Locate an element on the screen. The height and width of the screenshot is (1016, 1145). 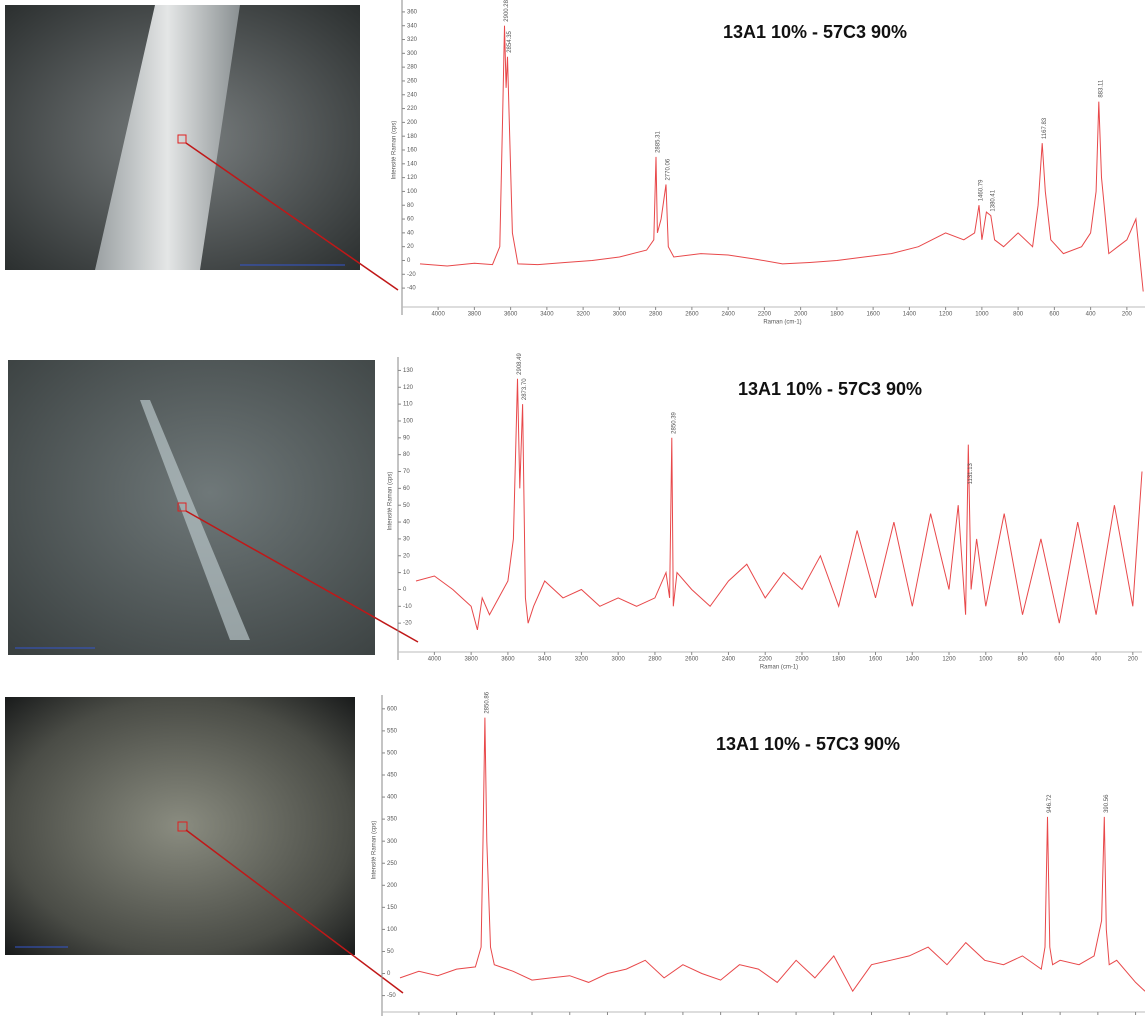
peak-label: 2770.06 is located at coordinates (669, 169).